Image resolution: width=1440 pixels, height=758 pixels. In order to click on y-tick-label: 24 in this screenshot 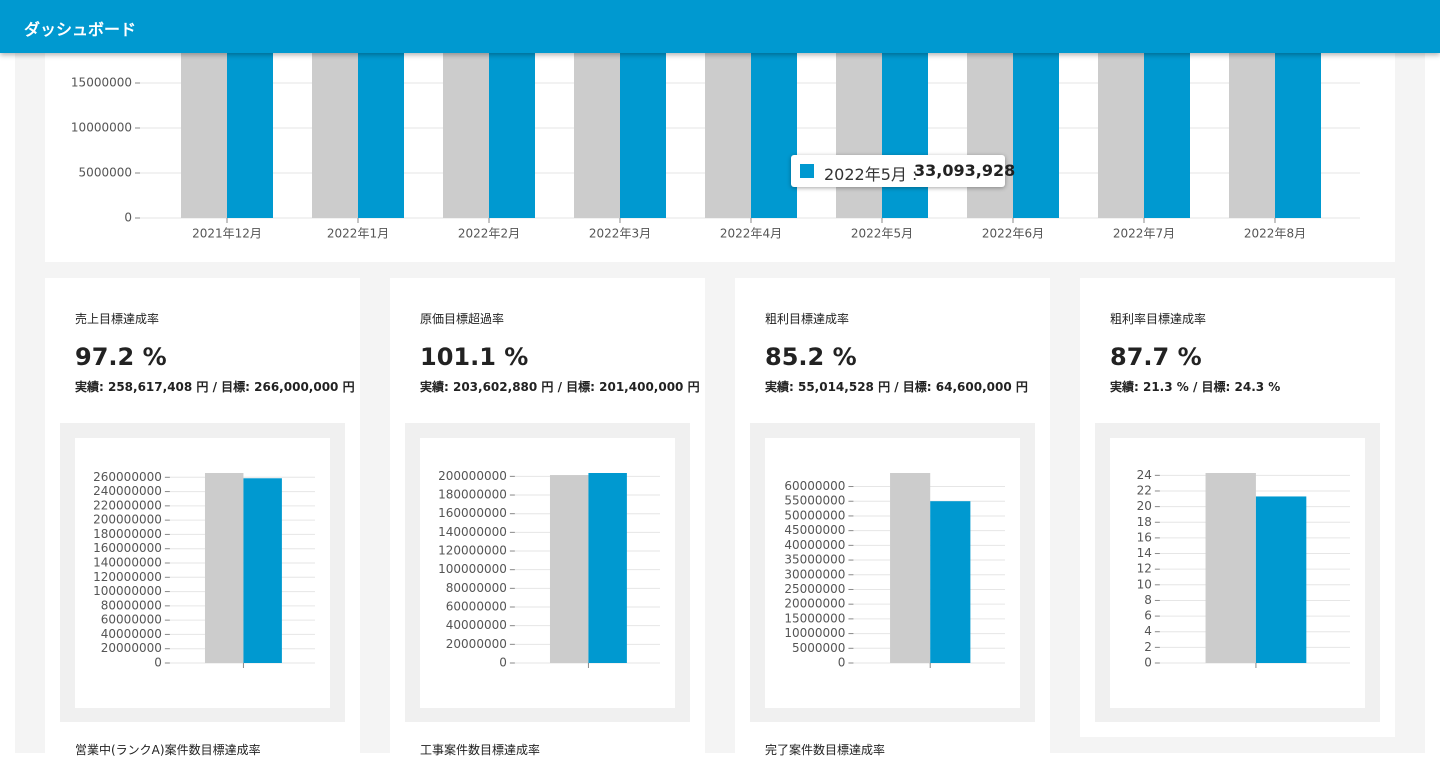, I will do `click(1144, 475)`.